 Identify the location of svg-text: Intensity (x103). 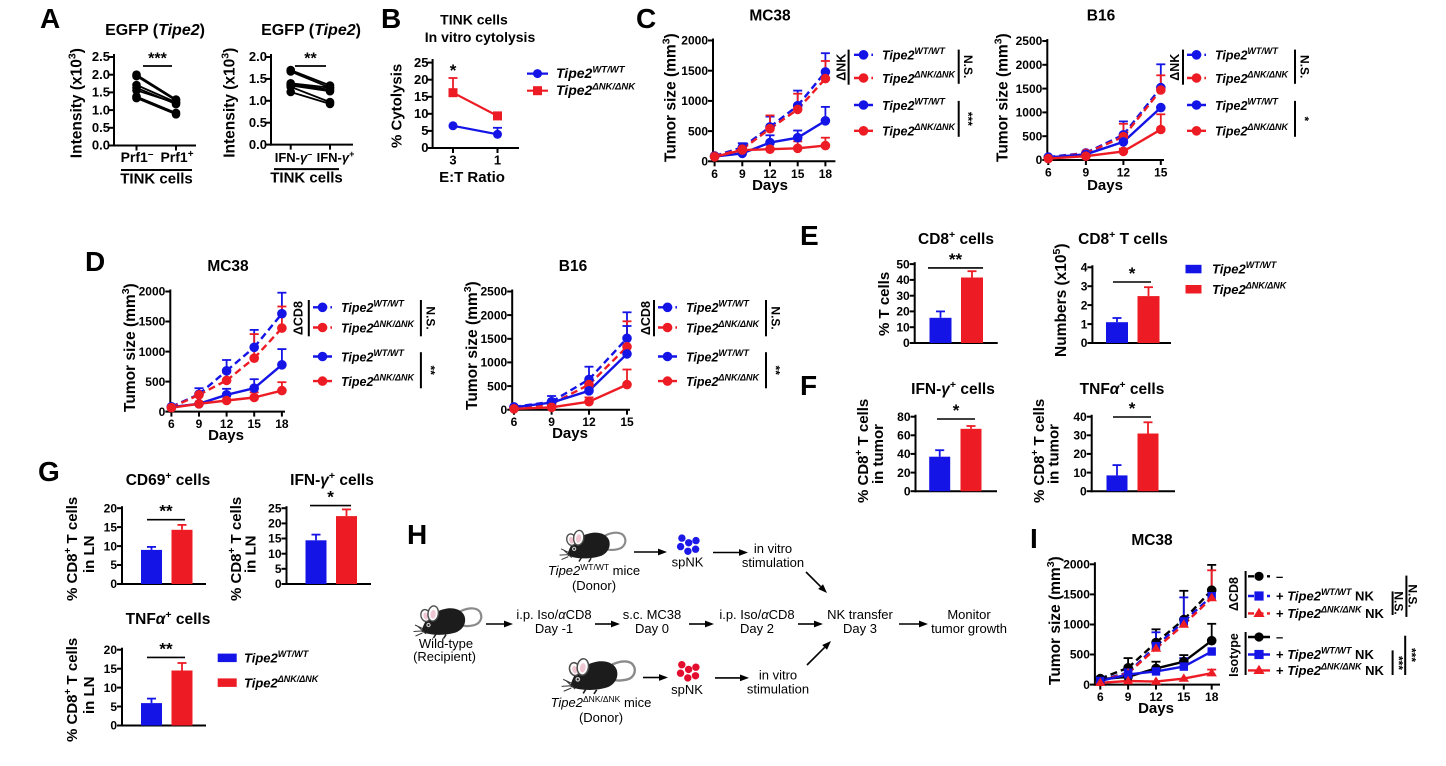
(76, 103).